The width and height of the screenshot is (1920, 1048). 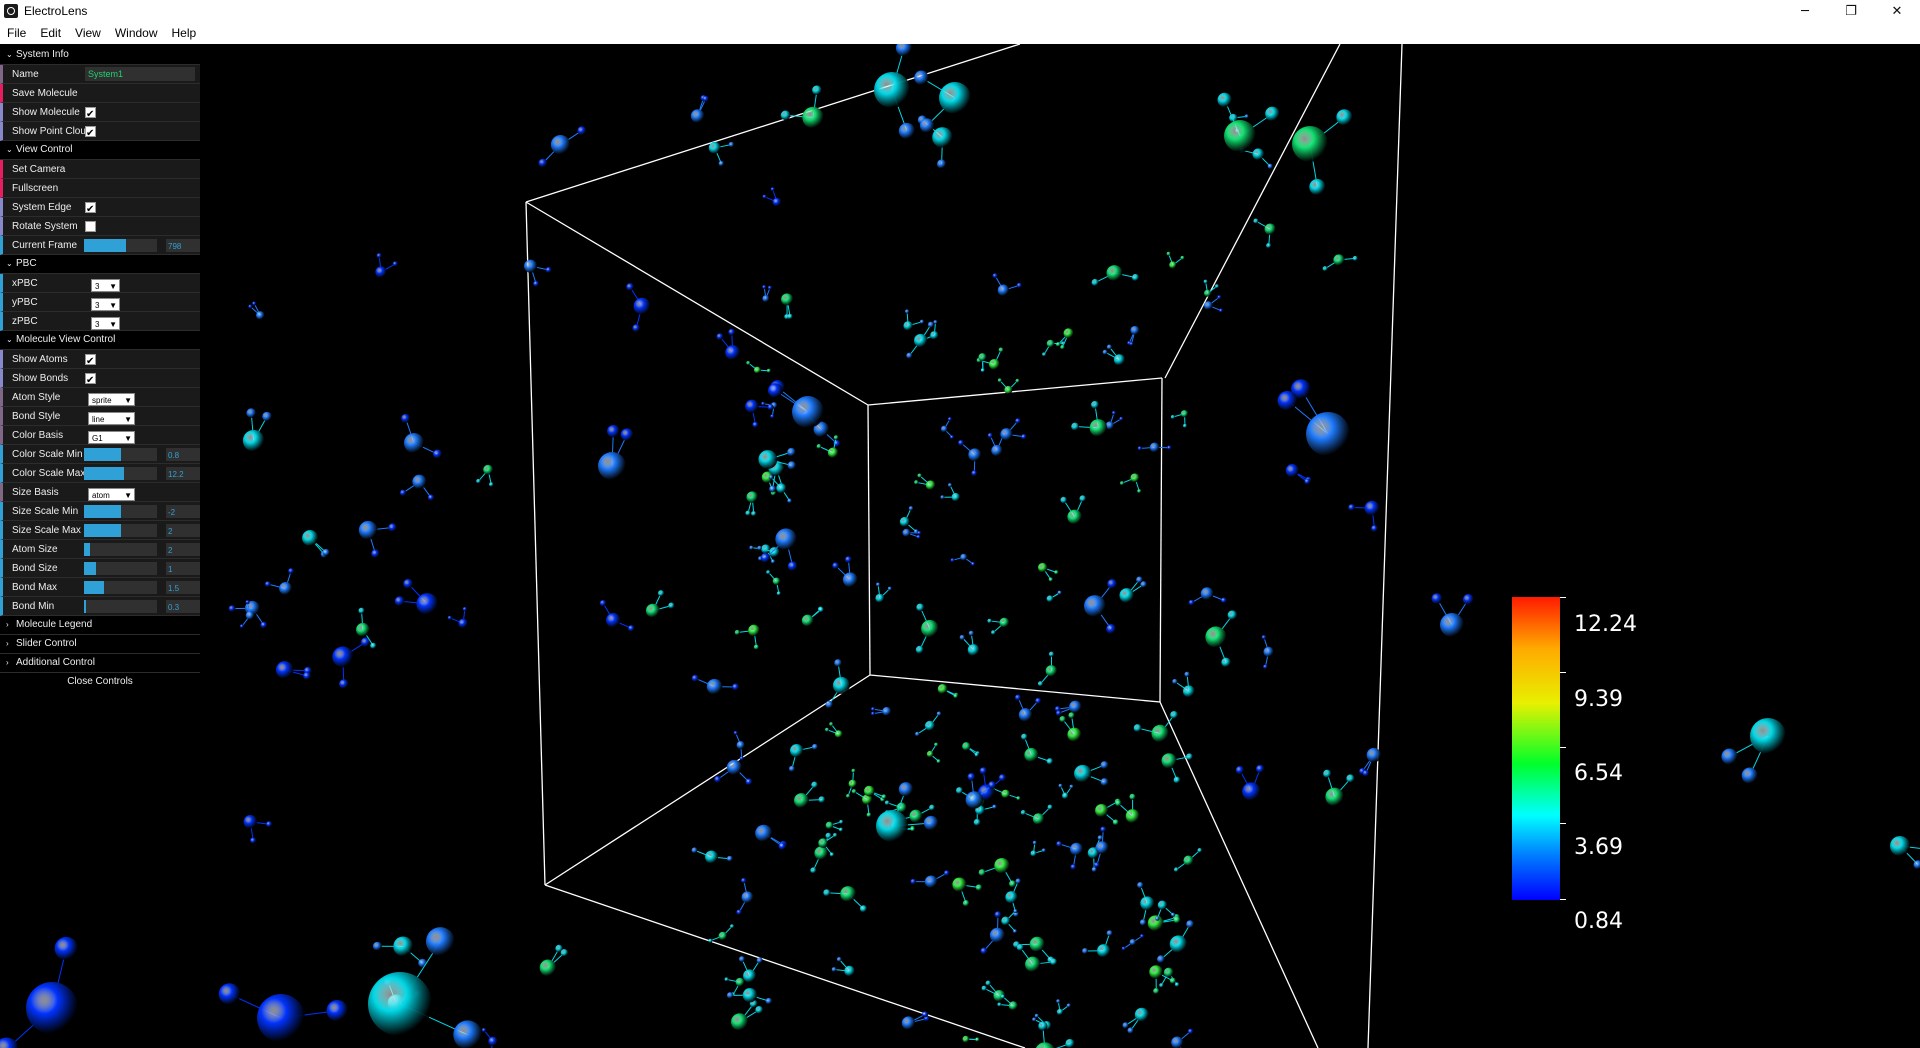 What do you see at coordinates (1805, 11) in the screenshot?
I see `minimize-button: ─` at bounding box center [1805, 11].